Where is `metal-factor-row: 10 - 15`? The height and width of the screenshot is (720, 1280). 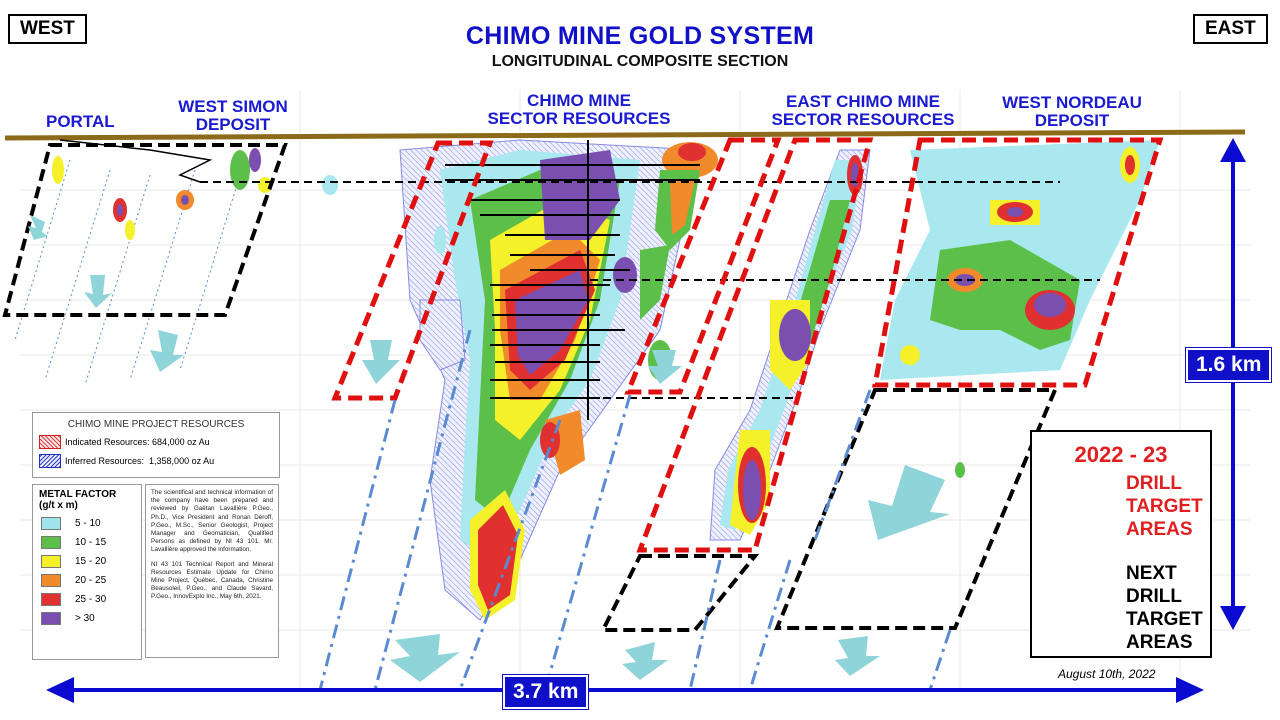 metal-factor-row: 10 - 15 is located at coordinates (91, 542).